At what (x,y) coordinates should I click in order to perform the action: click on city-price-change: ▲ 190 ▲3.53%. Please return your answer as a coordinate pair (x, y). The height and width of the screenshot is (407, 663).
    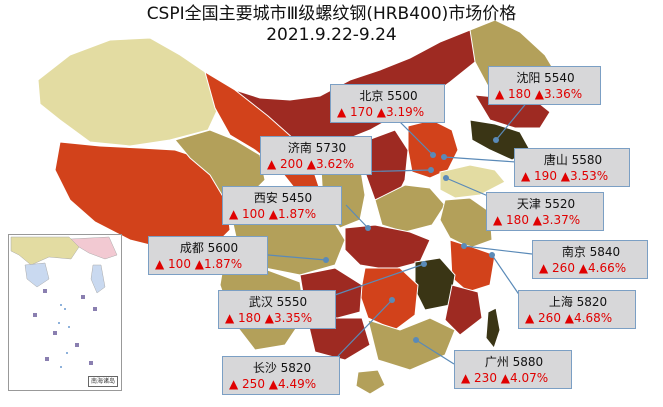
    Looking at the image, I should click on (565, 176).